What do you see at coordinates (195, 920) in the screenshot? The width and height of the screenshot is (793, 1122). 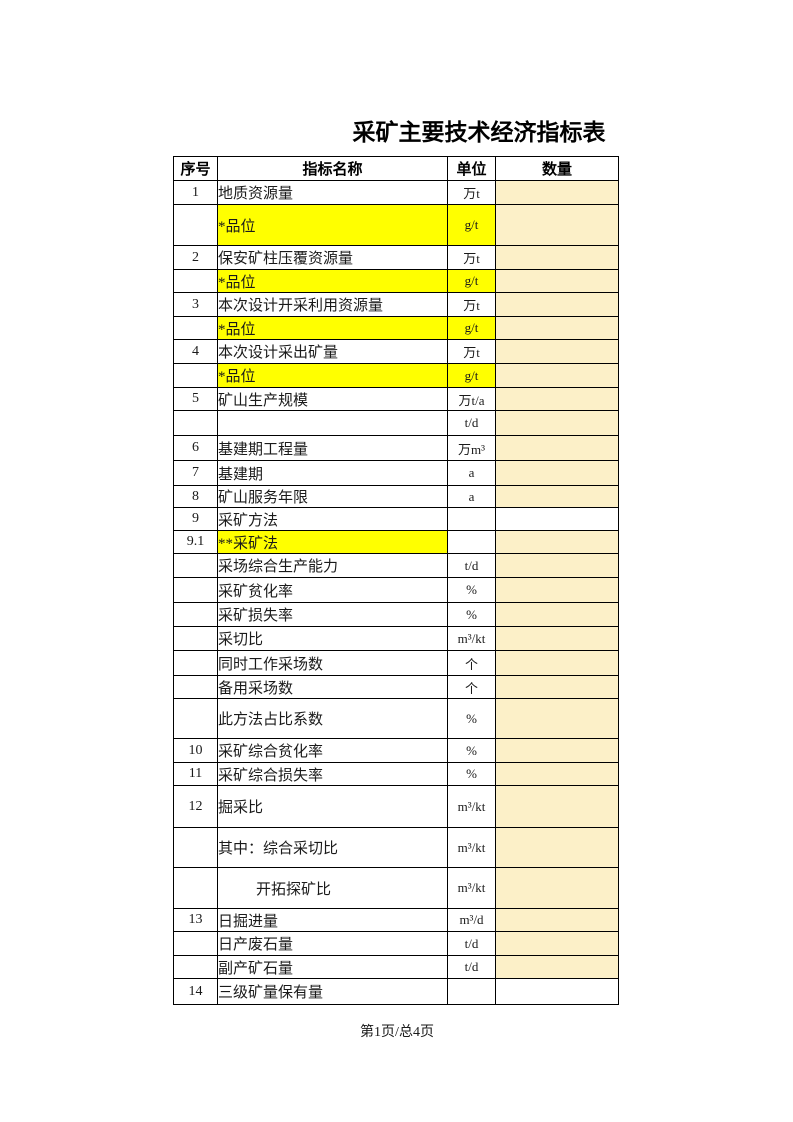 I see `cell-no: 13` at bounding box center [195, 920].